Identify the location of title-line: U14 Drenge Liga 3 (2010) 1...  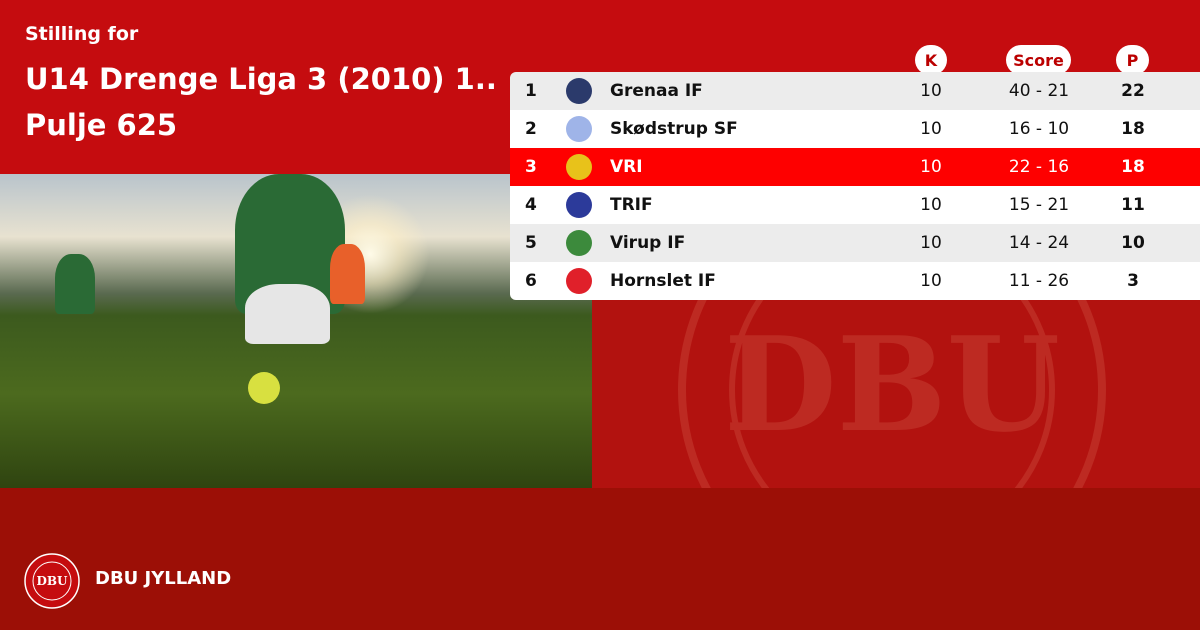
(261, 79).